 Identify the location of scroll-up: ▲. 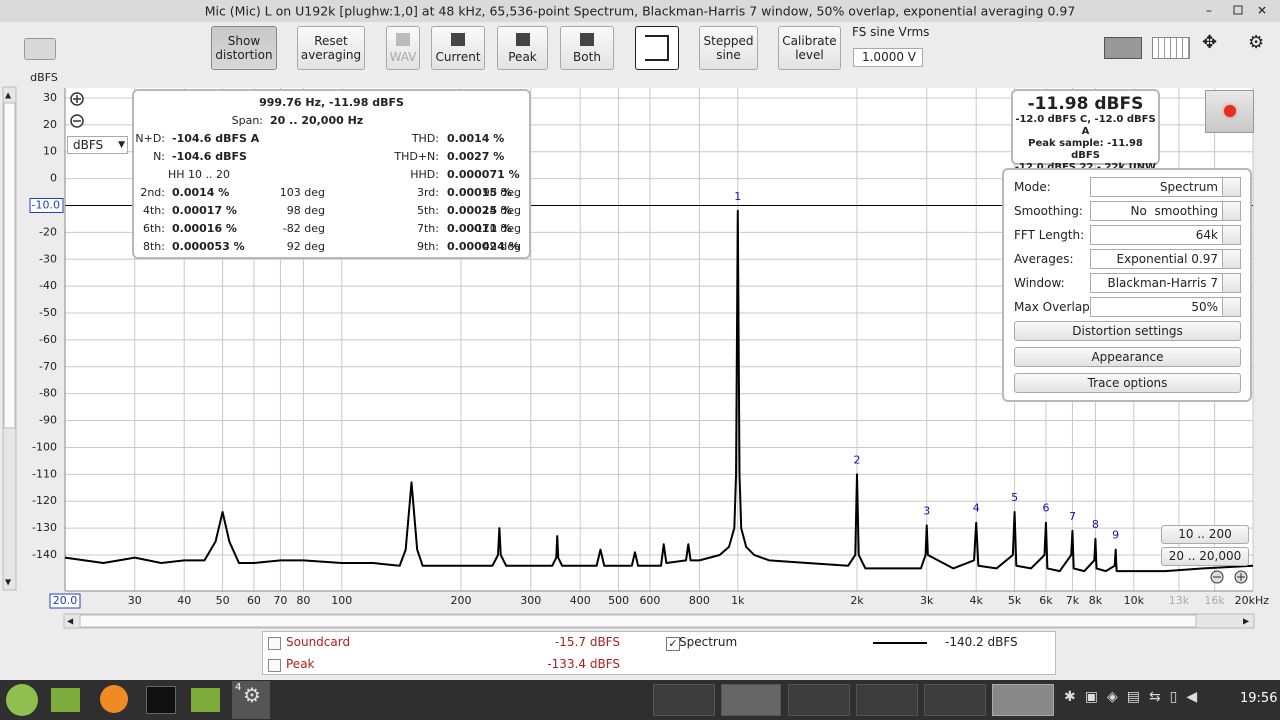
(8, 95).